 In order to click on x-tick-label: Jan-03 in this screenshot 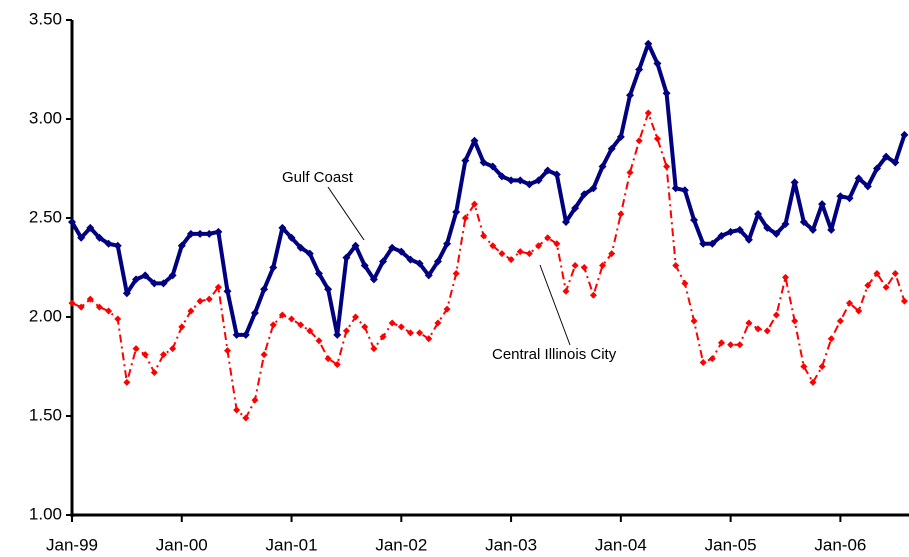, I will do `click(511, 544)`.